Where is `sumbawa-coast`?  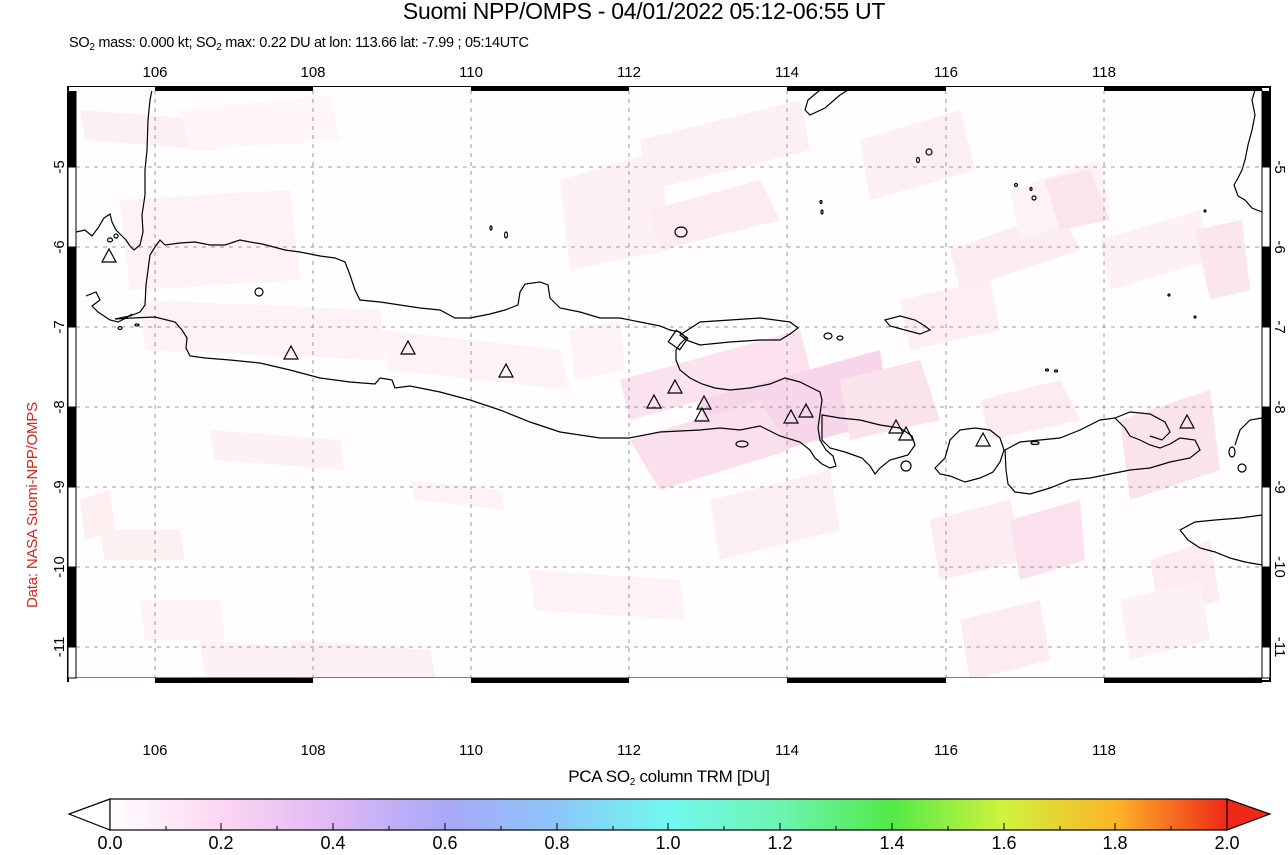
sumbawa-coast is located at coordinates (1102, 456).